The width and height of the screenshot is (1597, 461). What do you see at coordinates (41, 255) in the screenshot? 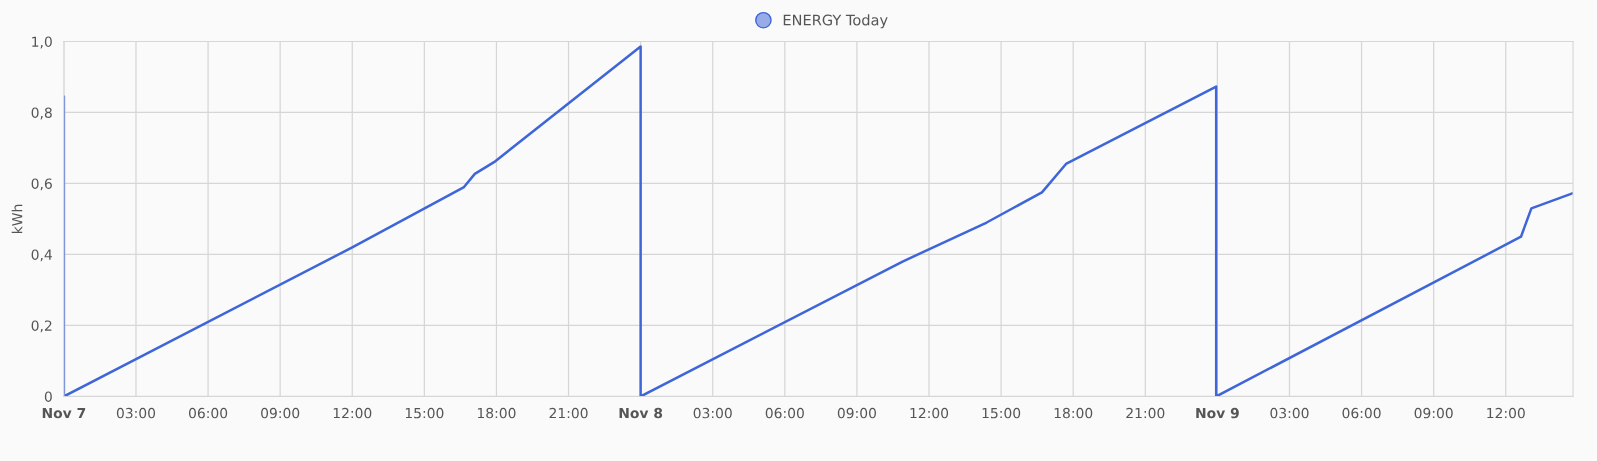
I see `y-tick-label: 0,4` at bounding box center [41, 255].